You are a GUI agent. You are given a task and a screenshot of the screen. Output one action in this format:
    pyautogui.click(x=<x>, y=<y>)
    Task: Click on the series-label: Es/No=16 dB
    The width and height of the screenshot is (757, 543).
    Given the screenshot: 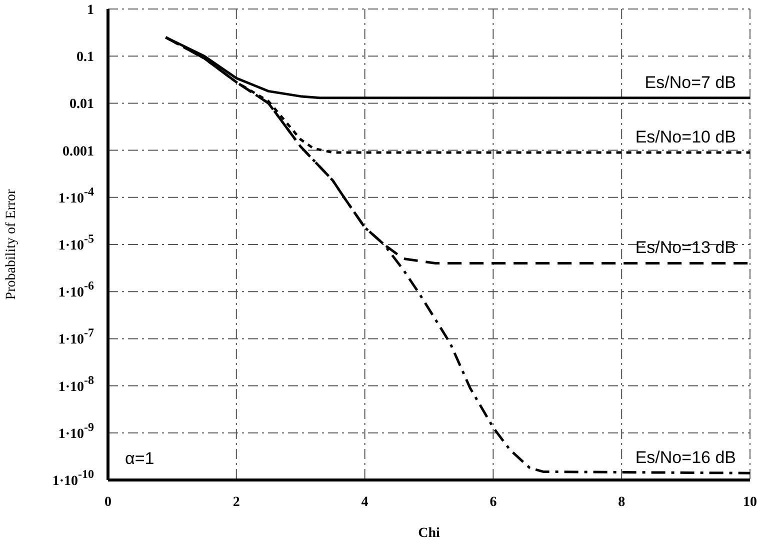 What is the action you would take?
    pyautogui.click(x=685, y=458)
    